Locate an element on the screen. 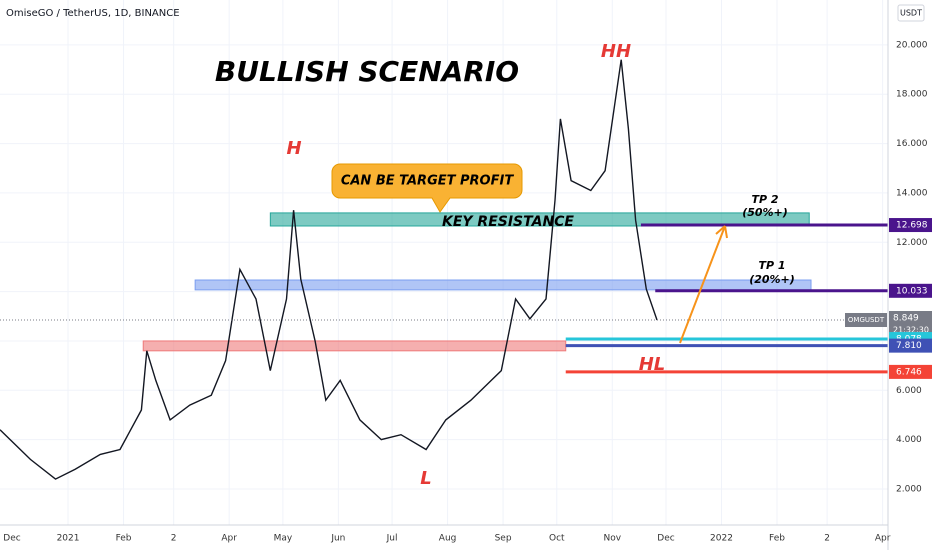  label-hl: HL is located at coordinates (652, 364).